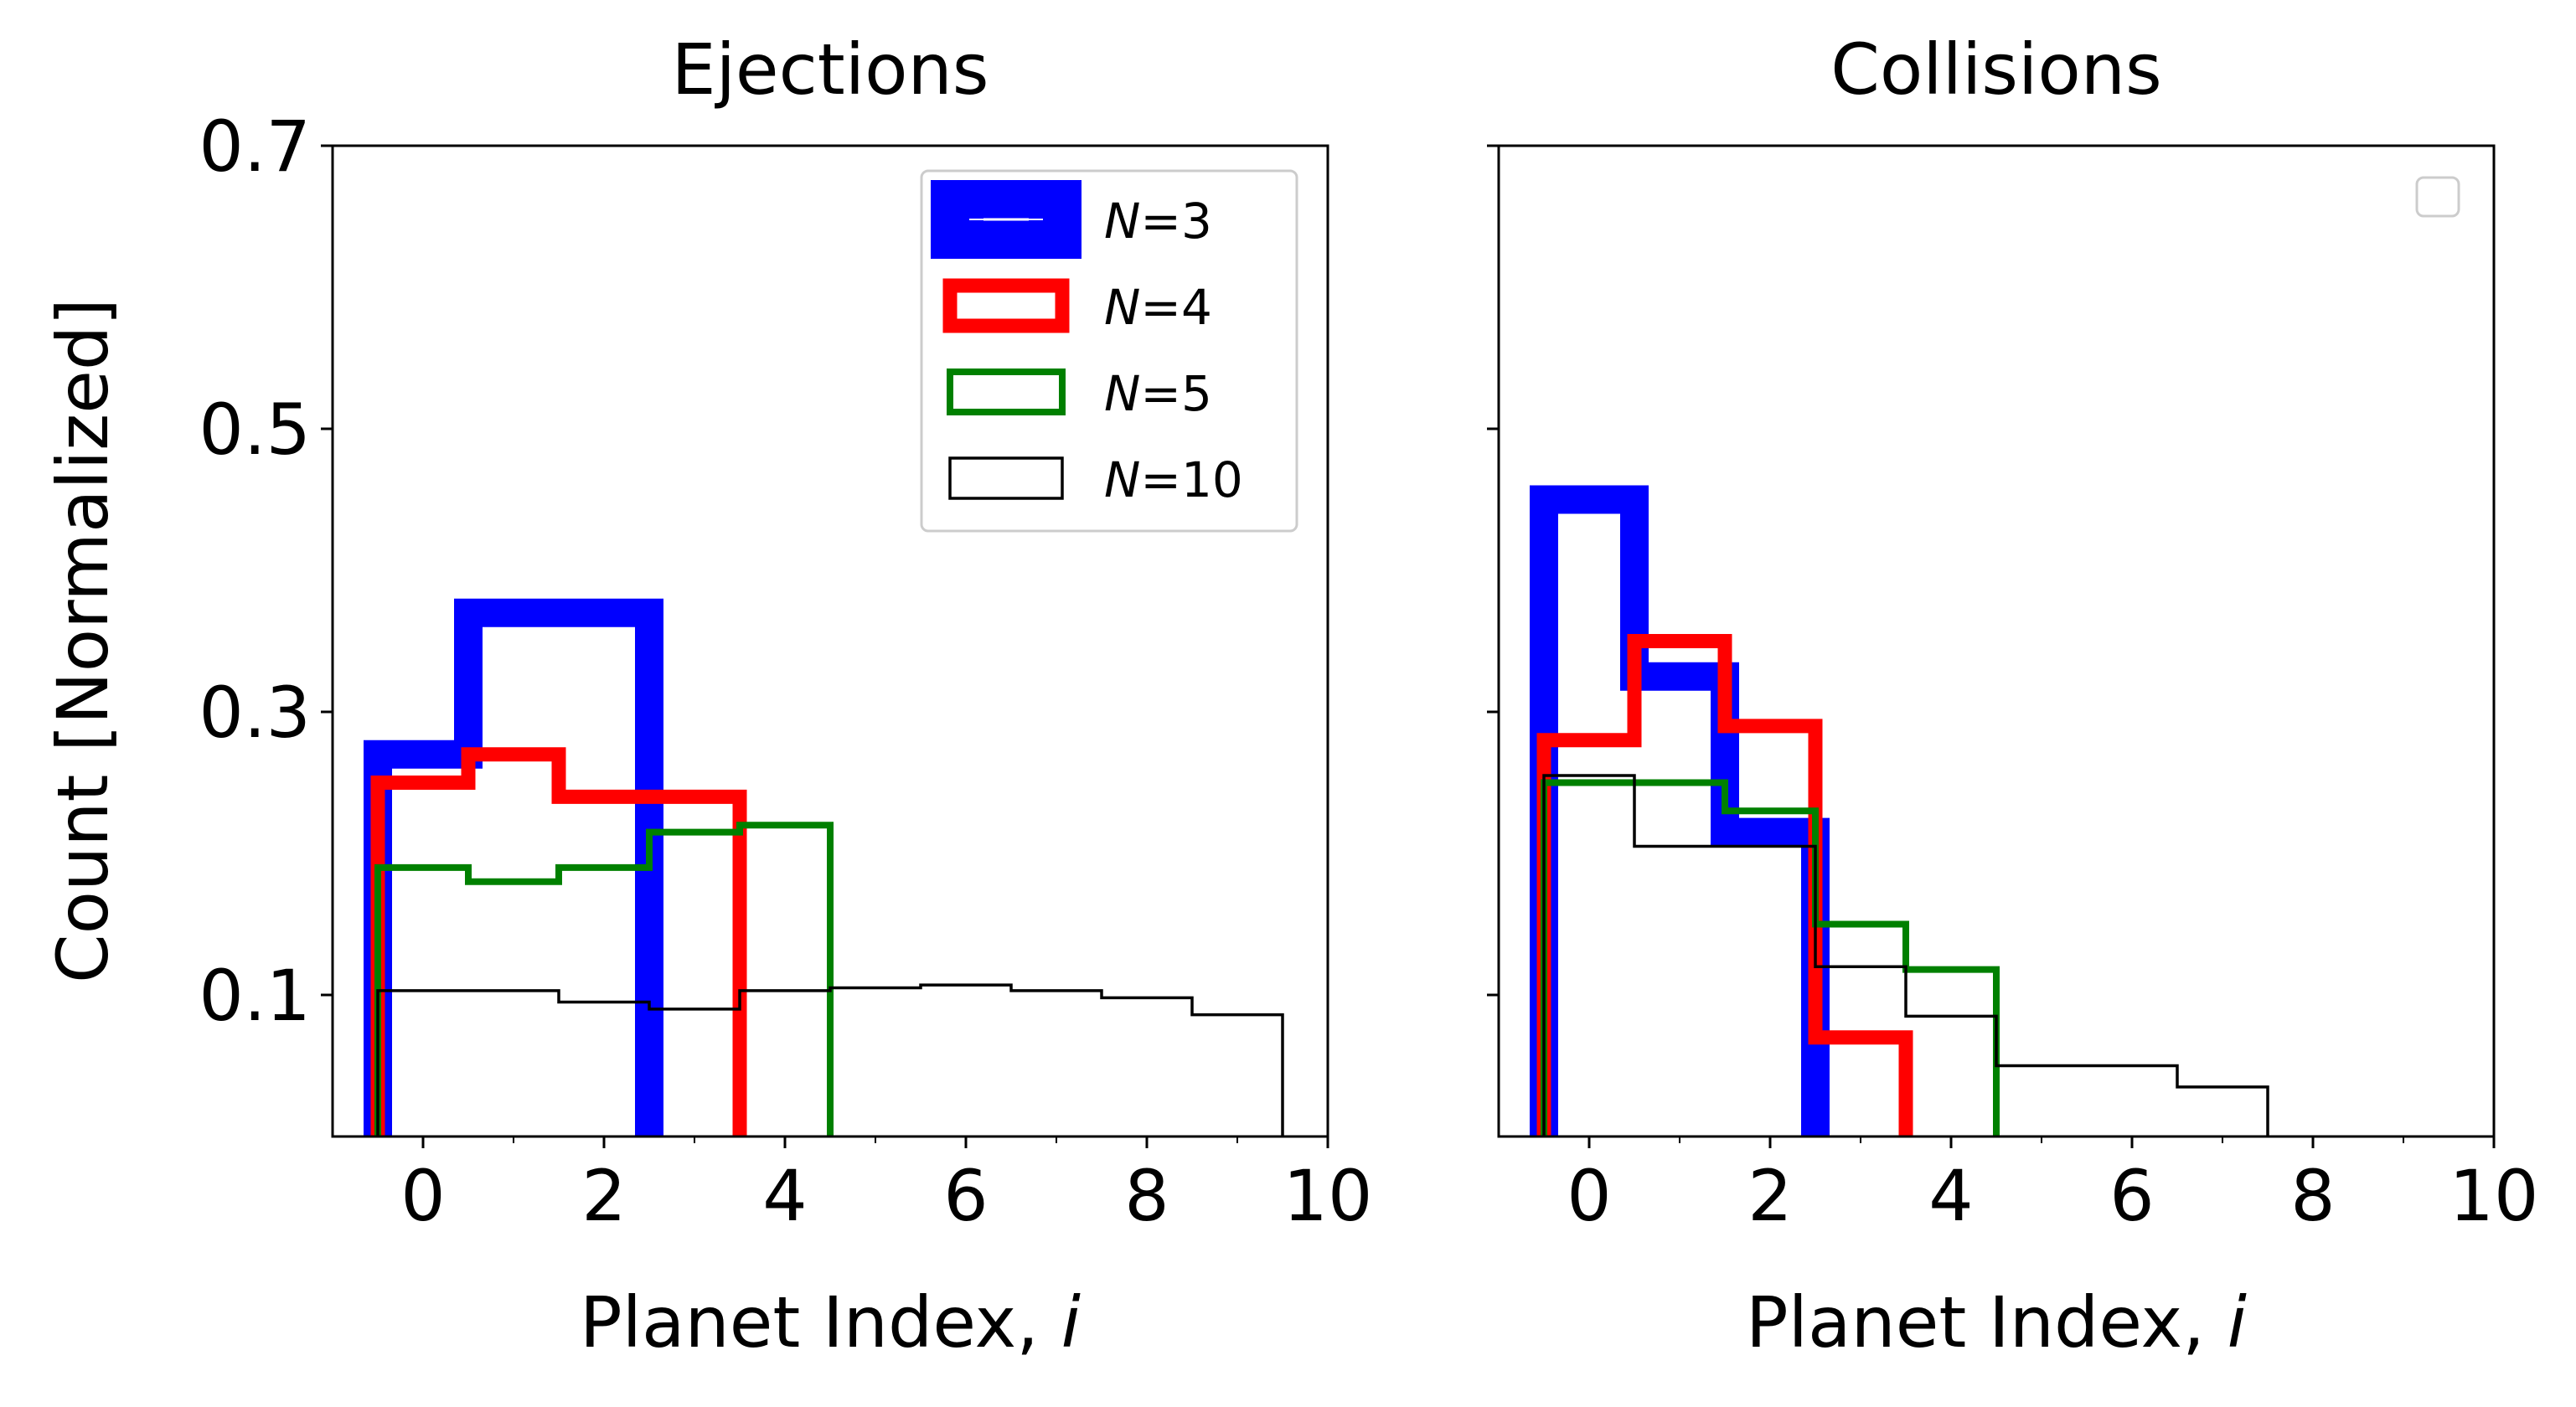 The image size is (2576, 1407). What do you see at coordinates (830, 69) in the screenshot?
I see `panel-title: Ejections` at bounding box center [830, 69].